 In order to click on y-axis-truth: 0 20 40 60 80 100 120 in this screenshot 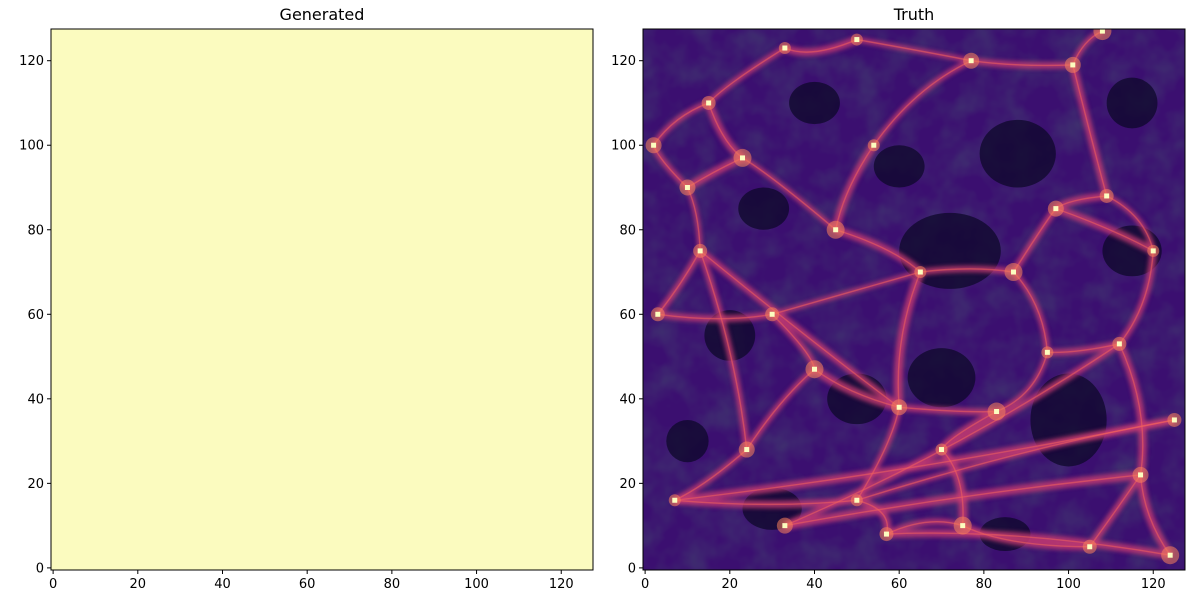, I will do `click(627, 315)`.